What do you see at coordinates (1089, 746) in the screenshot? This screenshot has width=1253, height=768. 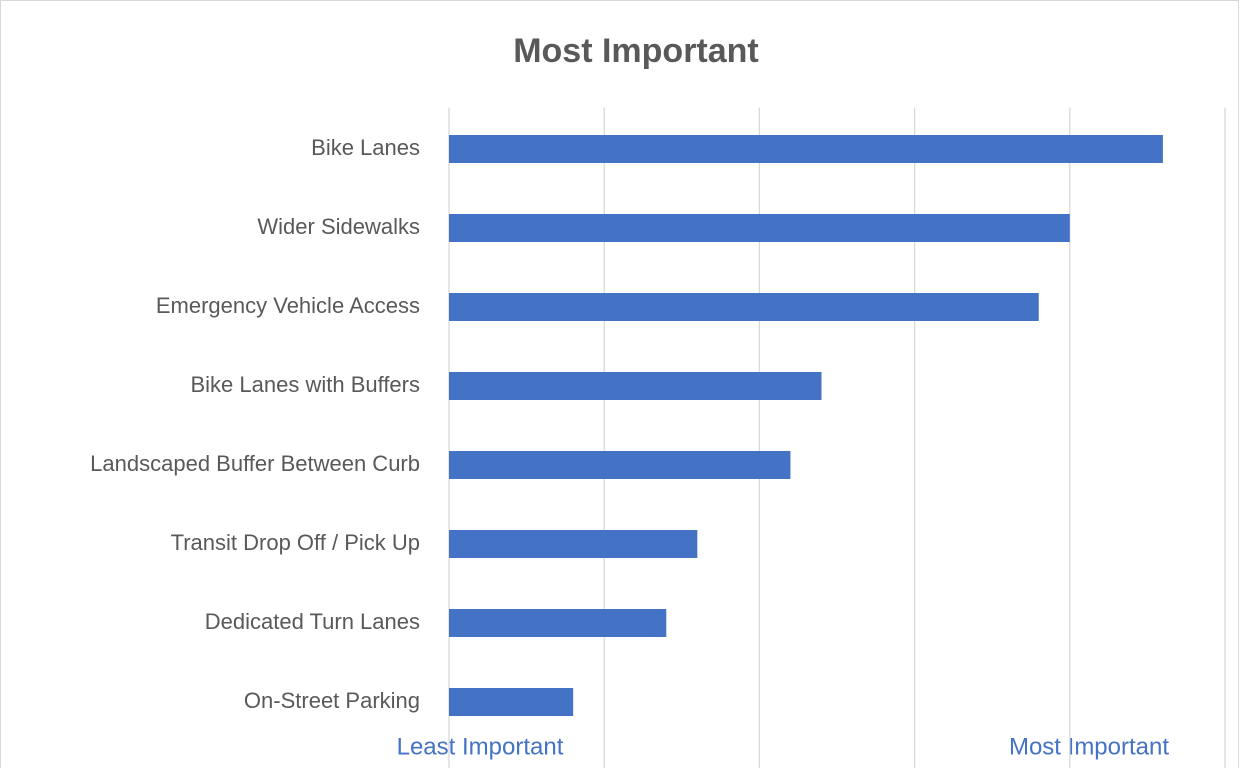 I see `x-axis-label-right: Most Important` at bounding box center [1089, 746].